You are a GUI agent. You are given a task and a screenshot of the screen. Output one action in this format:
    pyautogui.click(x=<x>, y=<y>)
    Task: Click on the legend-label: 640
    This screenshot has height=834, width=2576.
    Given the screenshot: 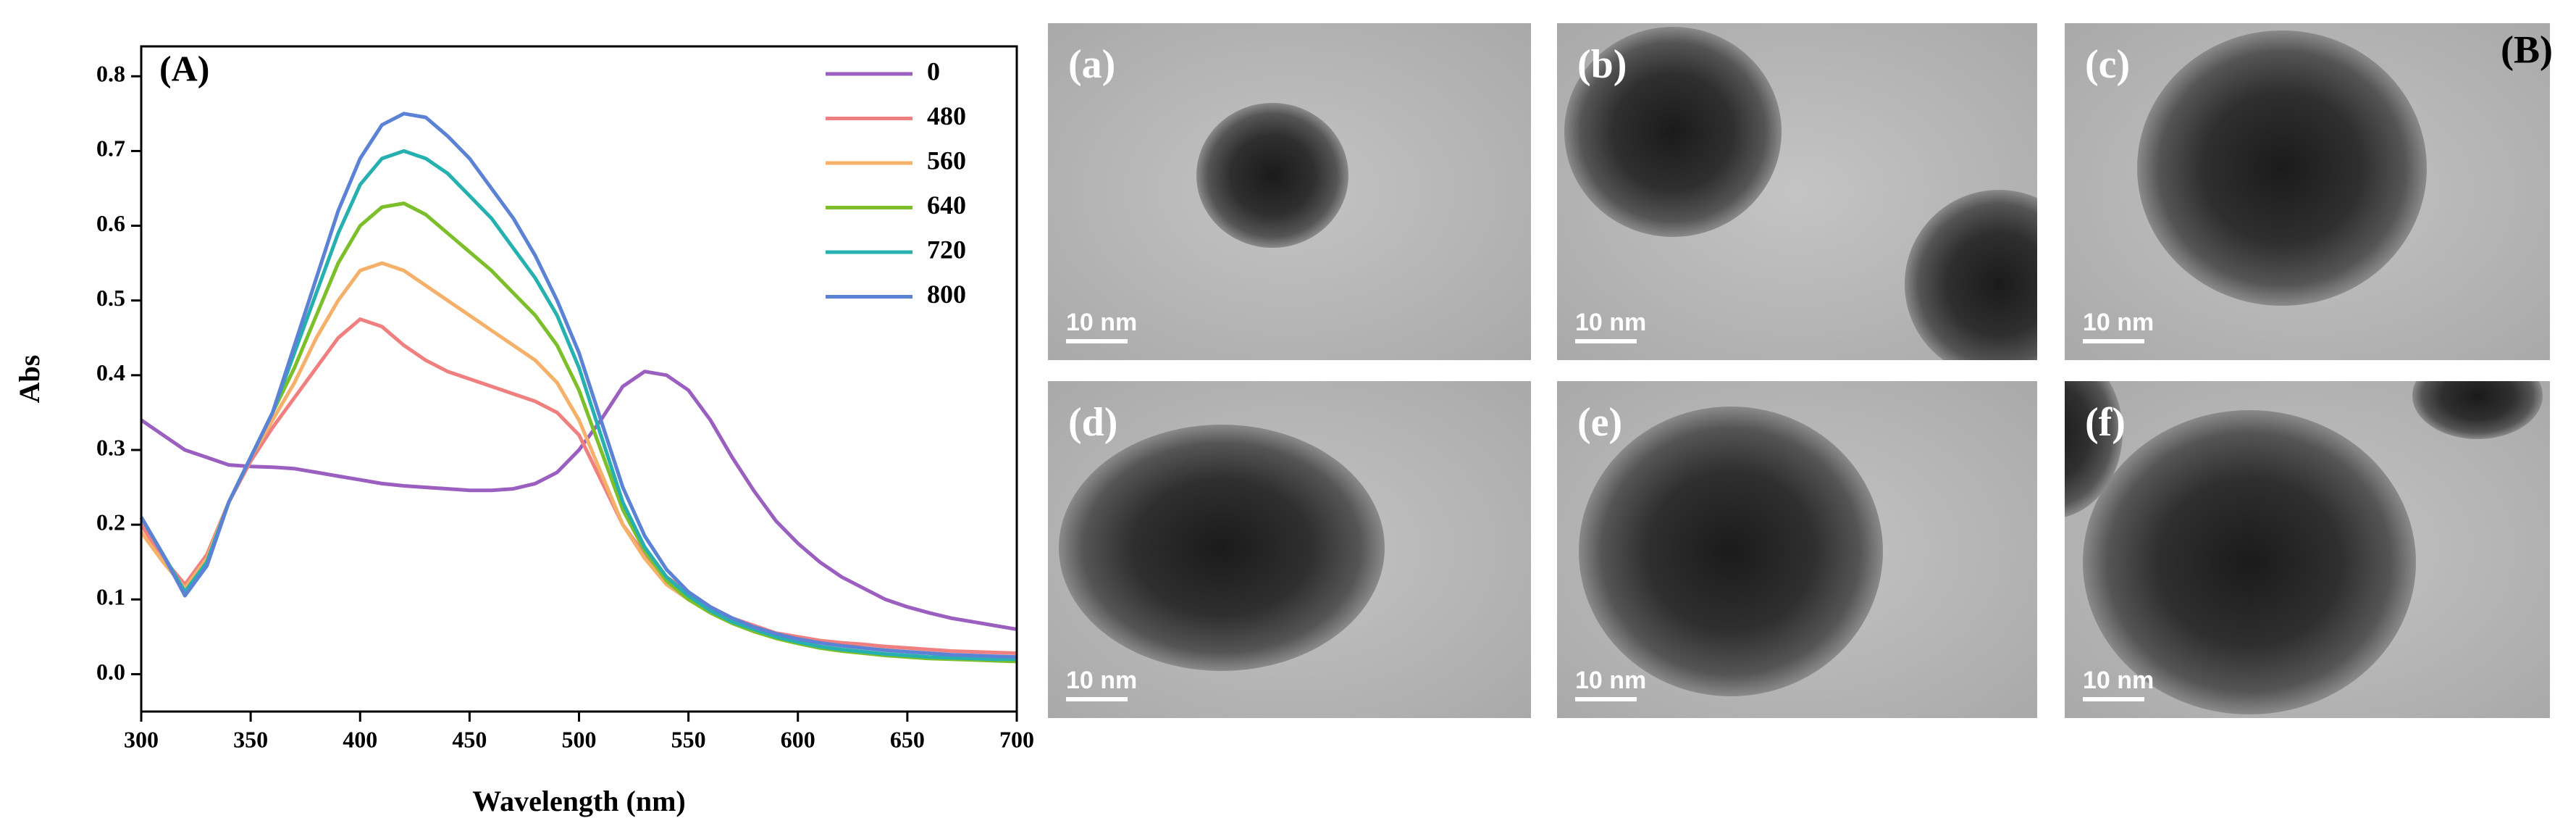 What is the action you would take?
    pyautogui.click(x=946, y=205)
    